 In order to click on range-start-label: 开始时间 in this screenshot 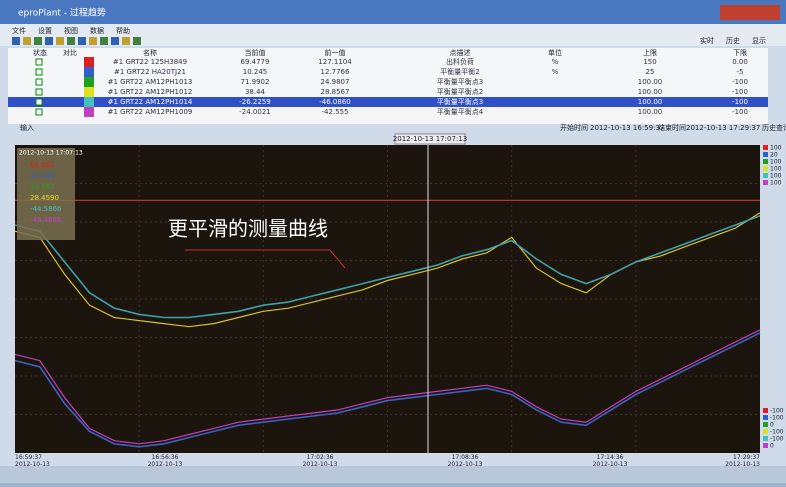, I will do `click(574, 127)`.